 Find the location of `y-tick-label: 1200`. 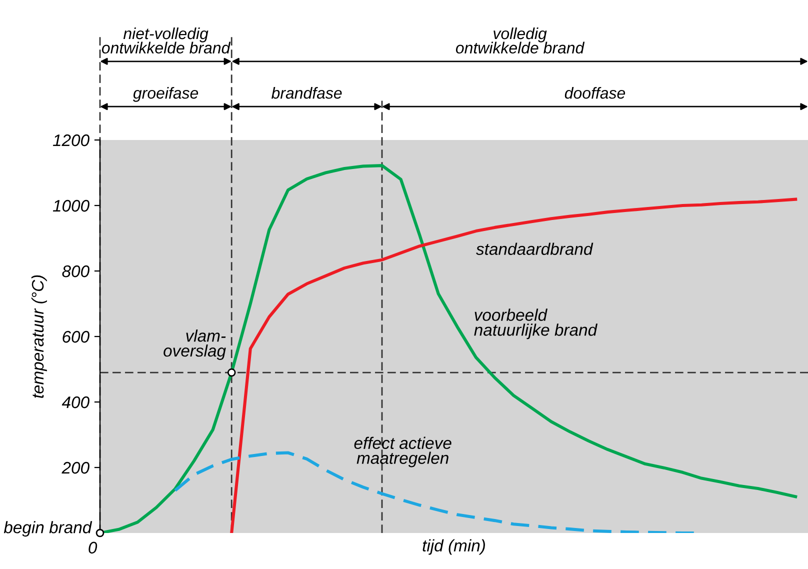

y-tick-label: 1200 is located at coordinates (71, 140).